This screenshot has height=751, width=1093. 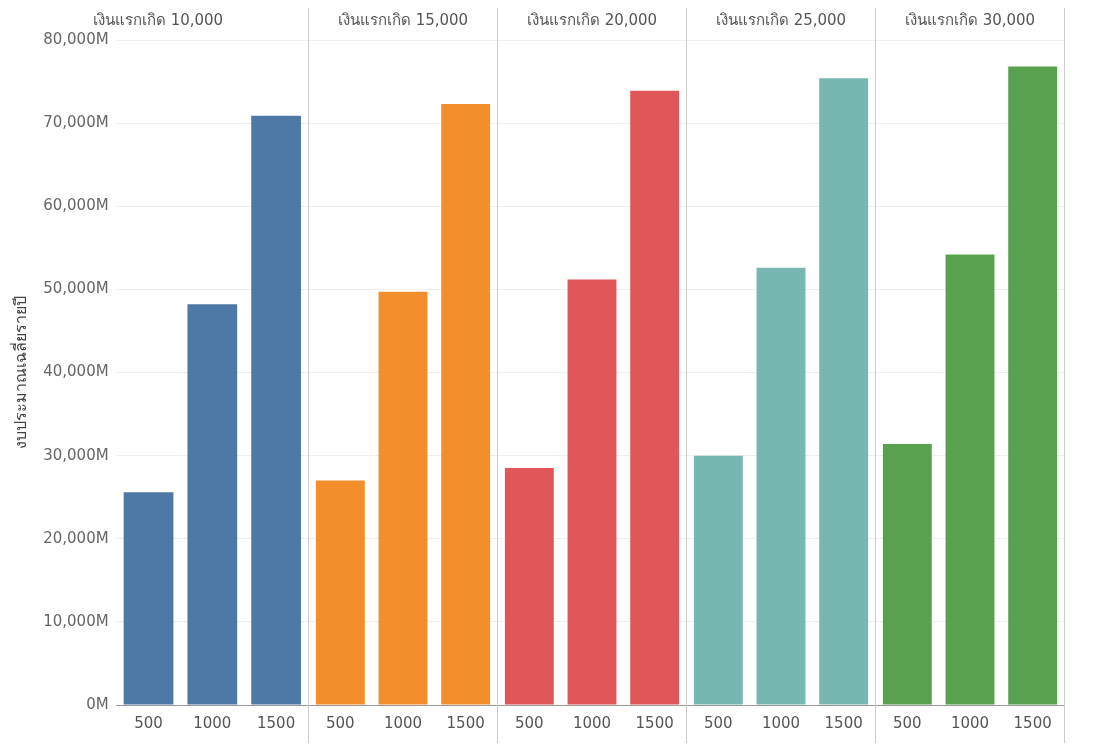 I want to click on y-tick-label: 0M, so click(x=97, y=703).